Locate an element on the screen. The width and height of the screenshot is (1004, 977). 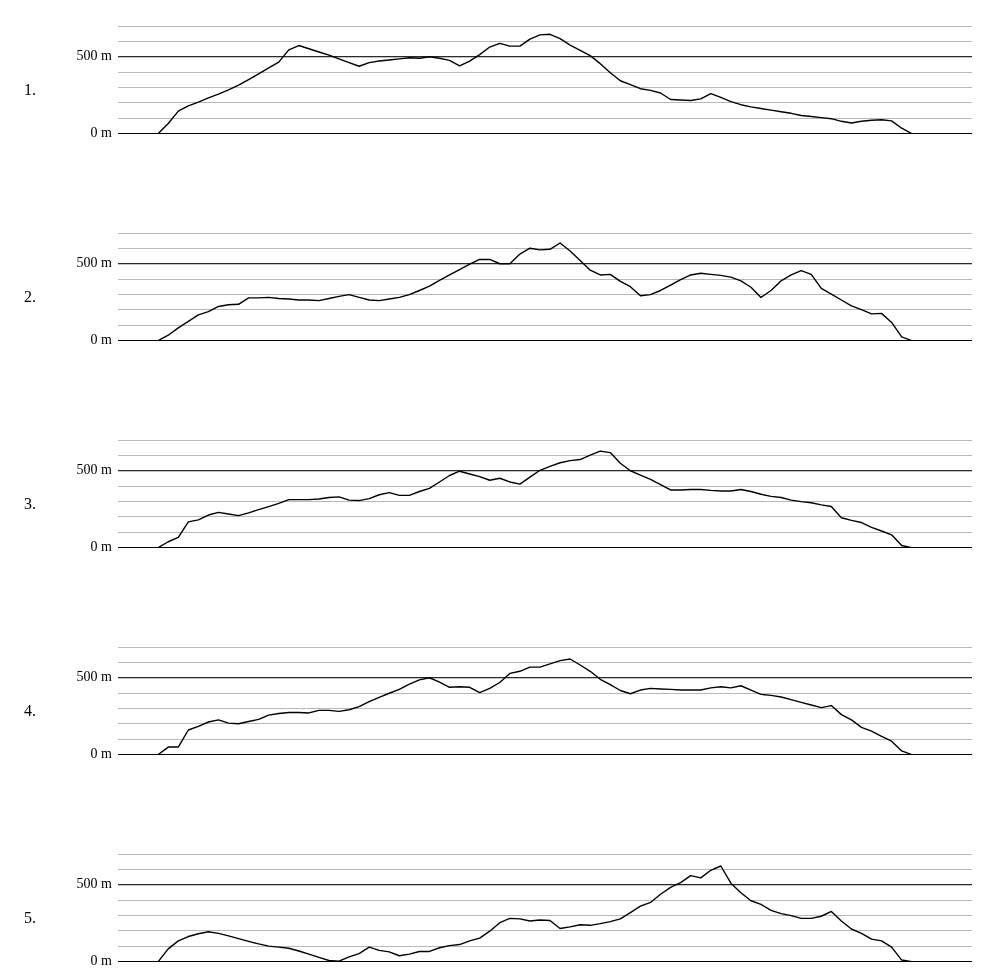
text: 5. is located at coordinates (30, 917).